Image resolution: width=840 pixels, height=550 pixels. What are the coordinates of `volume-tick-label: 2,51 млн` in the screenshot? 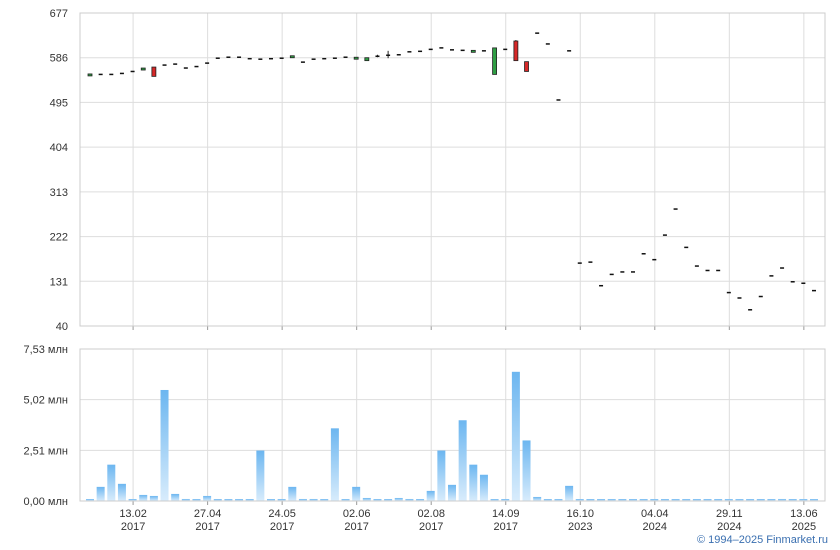 It's located at (45, 451).